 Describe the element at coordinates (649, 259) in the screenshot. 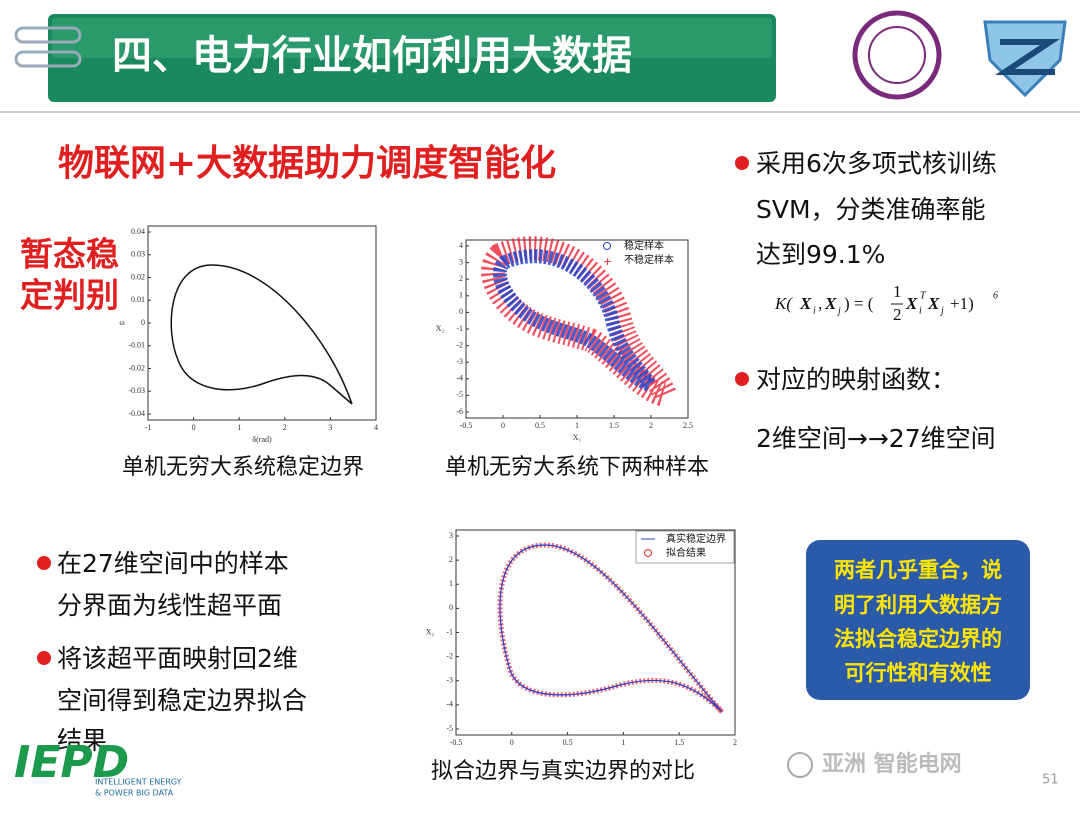

I see `legend-label: 不稳定样本` at that location.